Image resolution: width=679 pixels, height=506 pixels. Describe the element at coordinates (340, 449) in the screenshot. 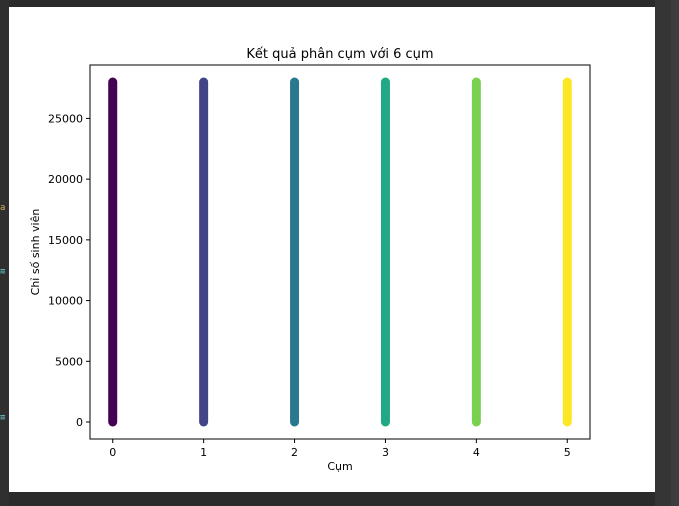

I see `x-axis: 0 1 2 3 4 5` at that location.